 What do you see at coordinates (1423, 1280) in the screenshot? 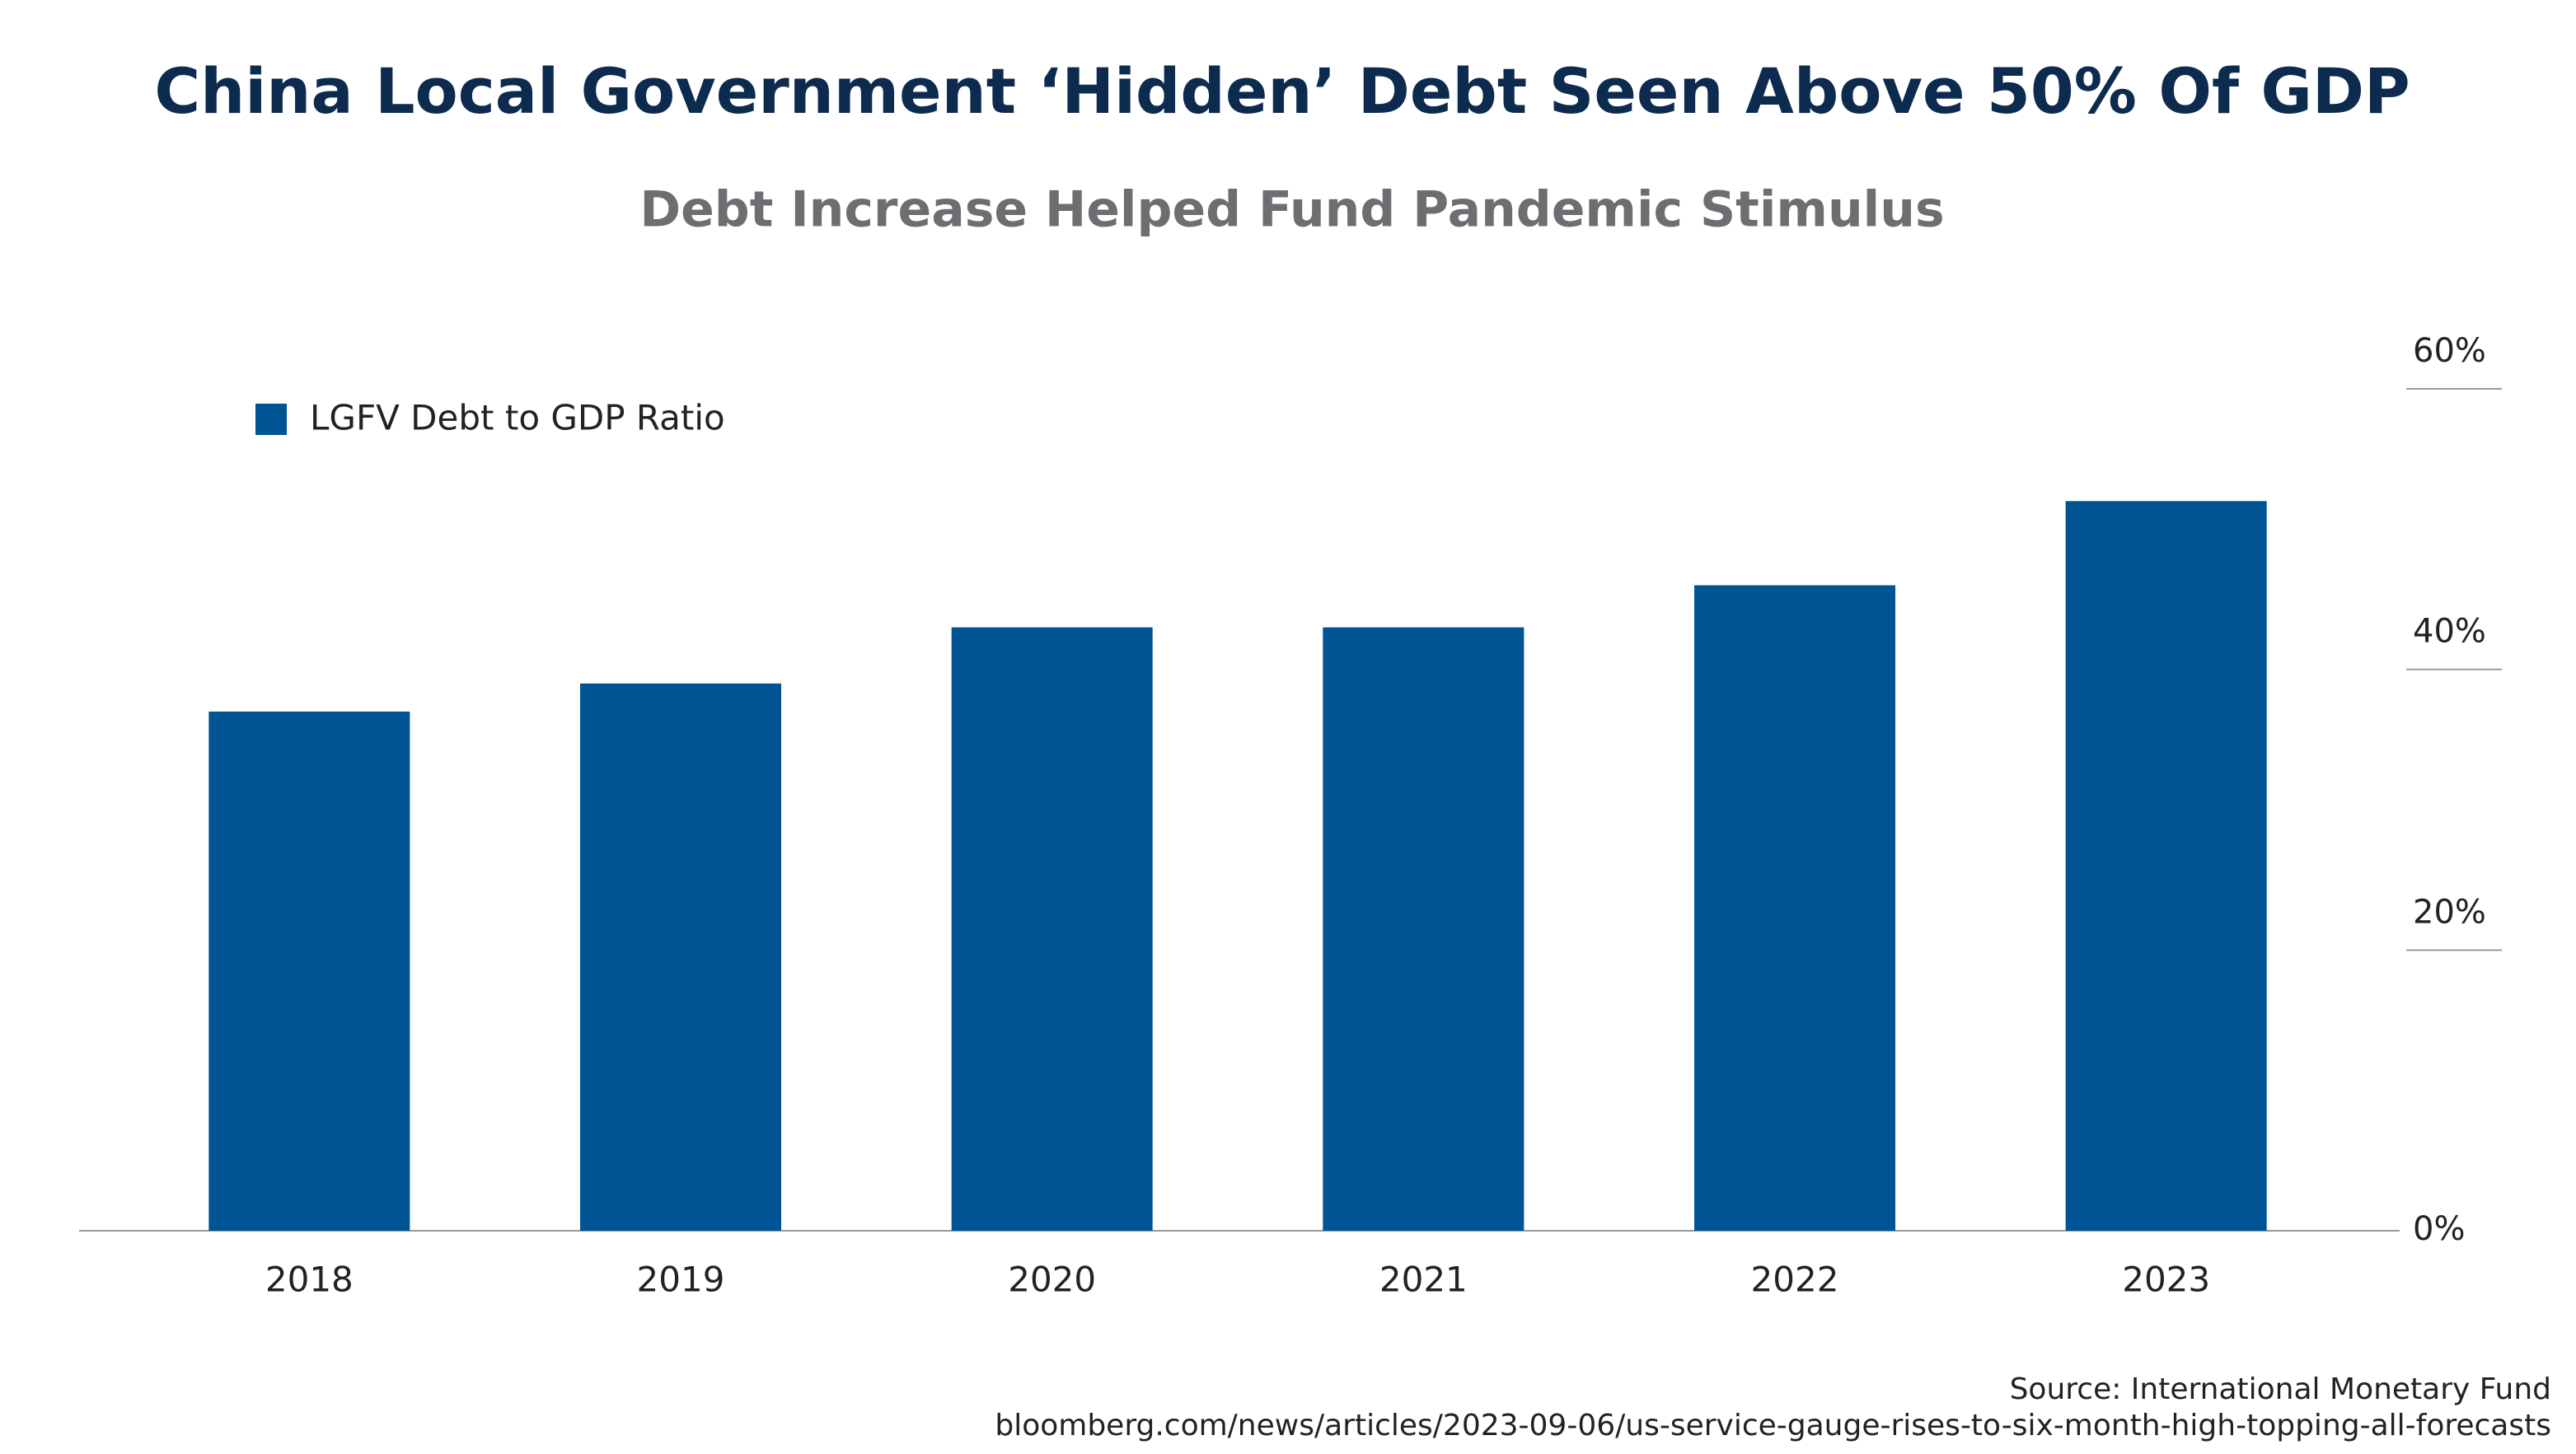
I see `x-tick-label: 2021` at bounding box center [1423, 1280].